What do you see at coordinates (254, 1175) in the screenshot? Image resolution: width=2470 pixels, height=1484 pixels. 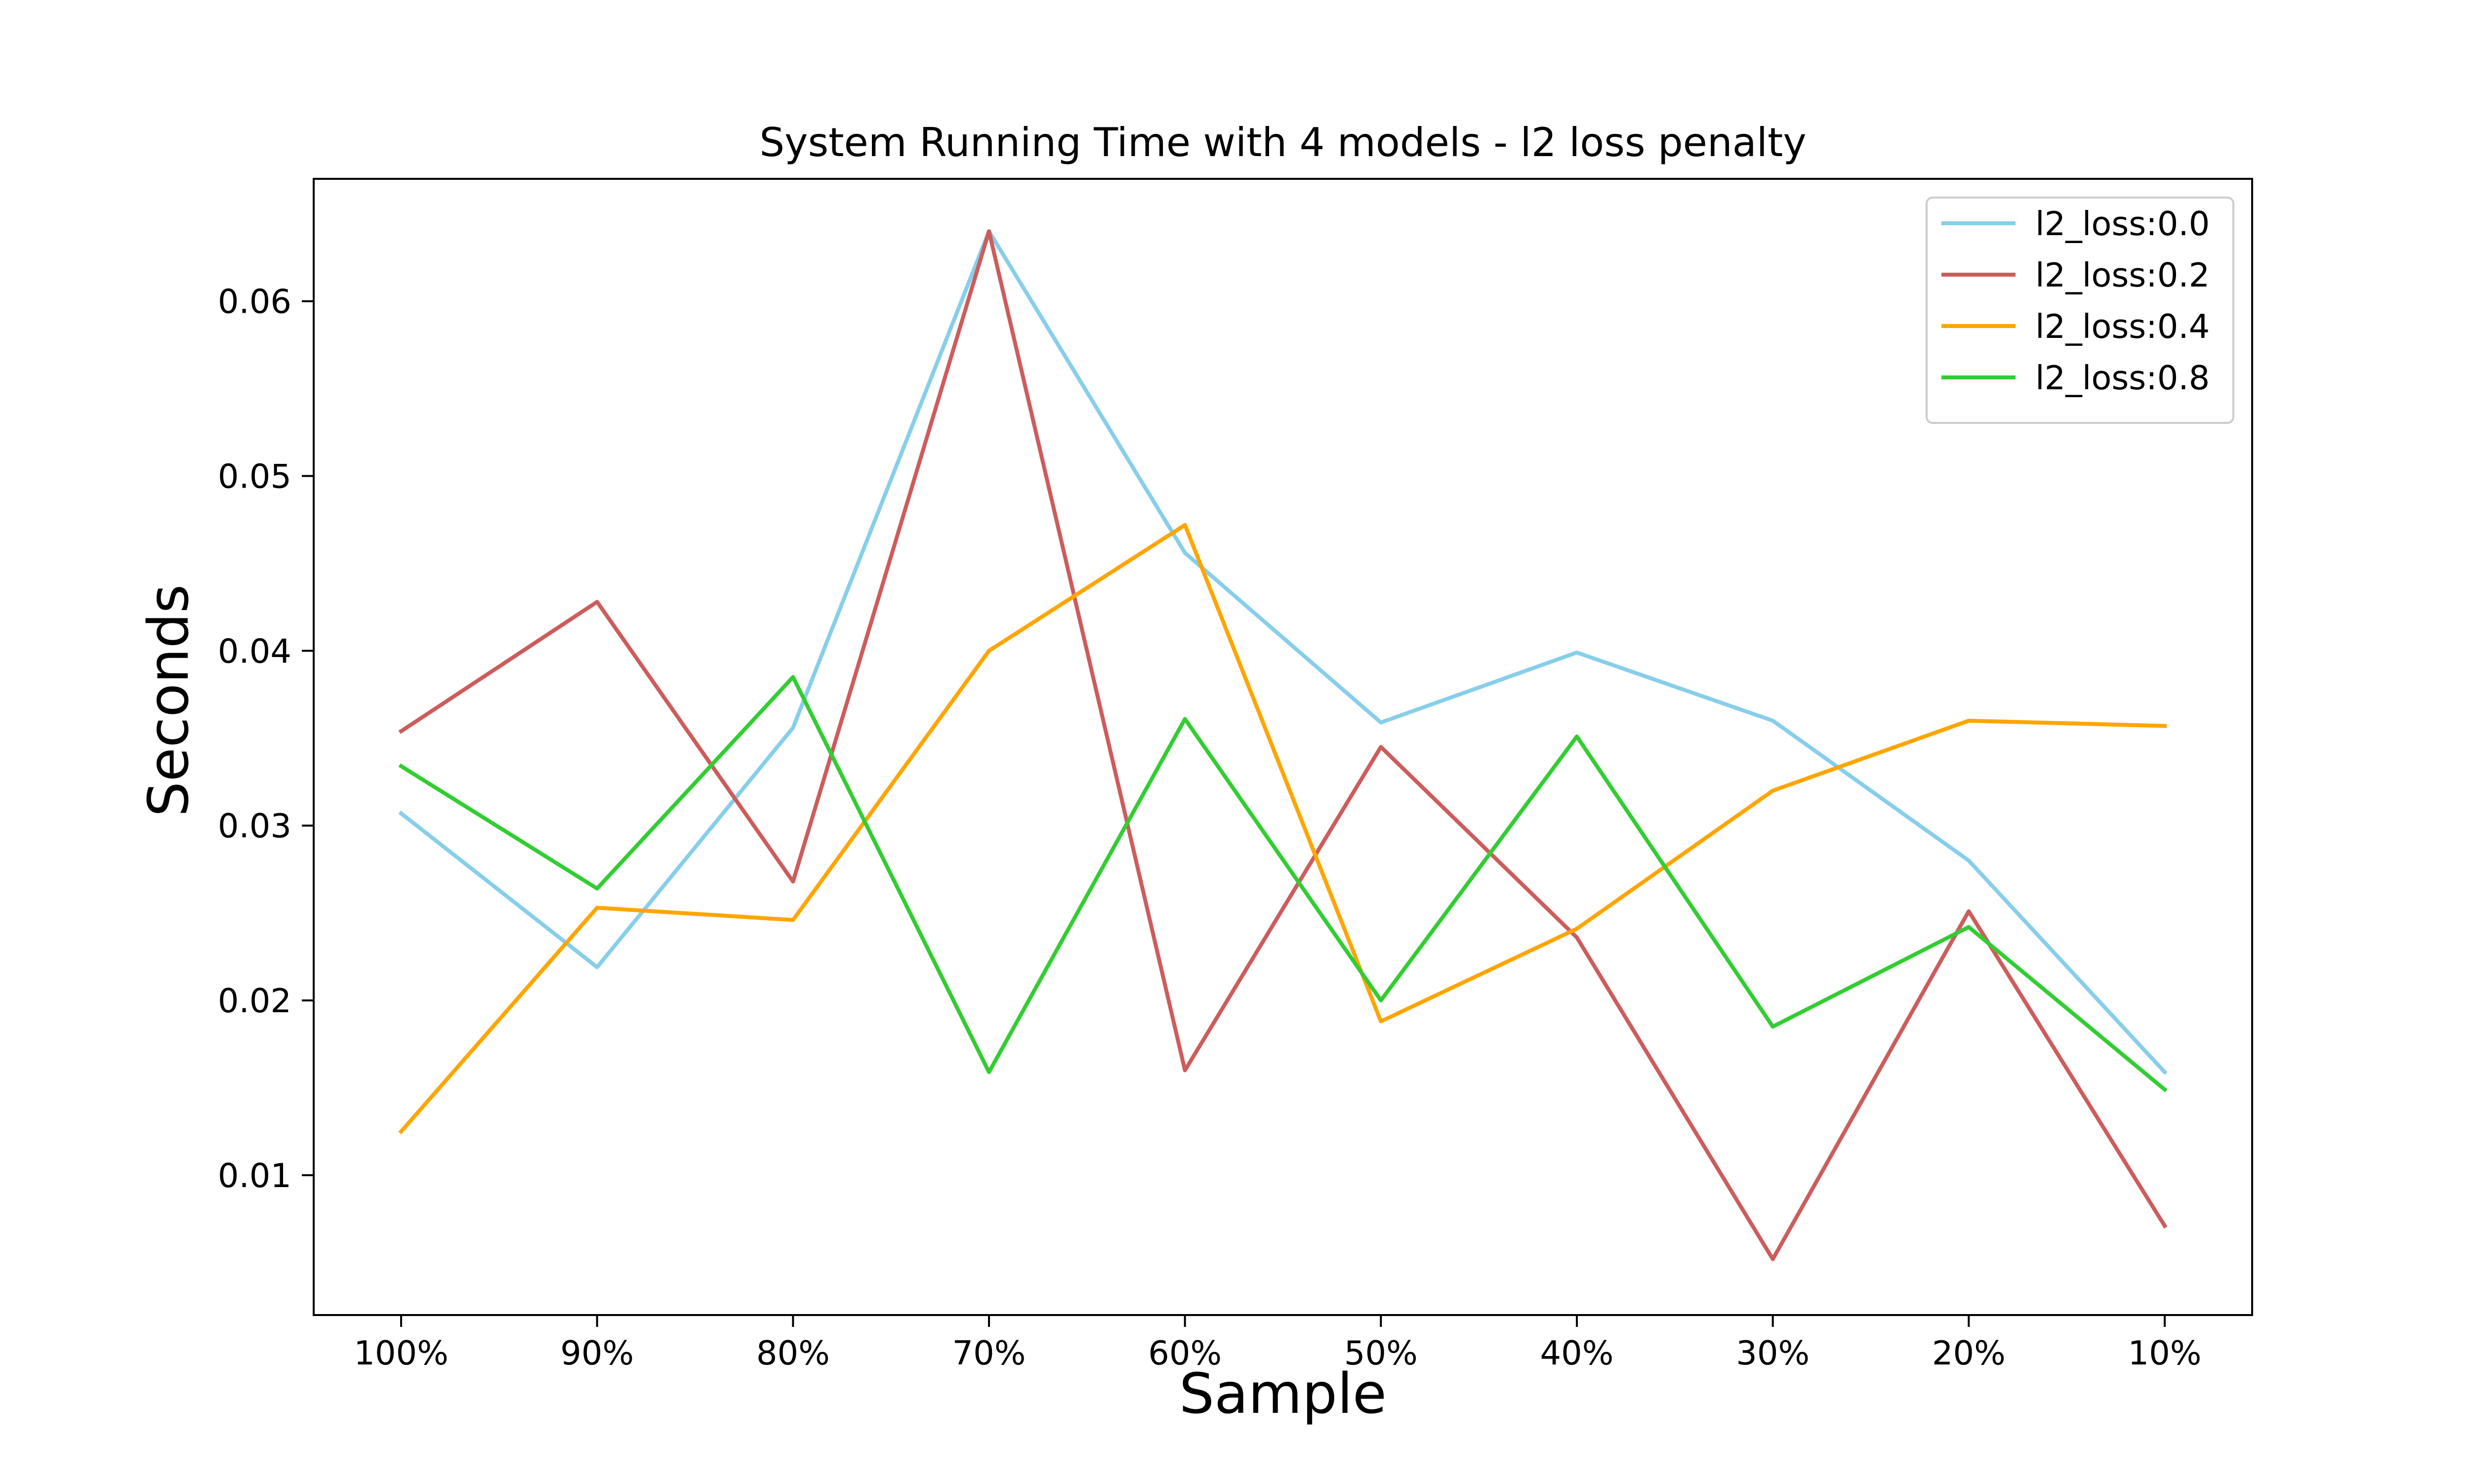 I see `y-tick-label-0: 0.01` at bounding box center [254, 1175].